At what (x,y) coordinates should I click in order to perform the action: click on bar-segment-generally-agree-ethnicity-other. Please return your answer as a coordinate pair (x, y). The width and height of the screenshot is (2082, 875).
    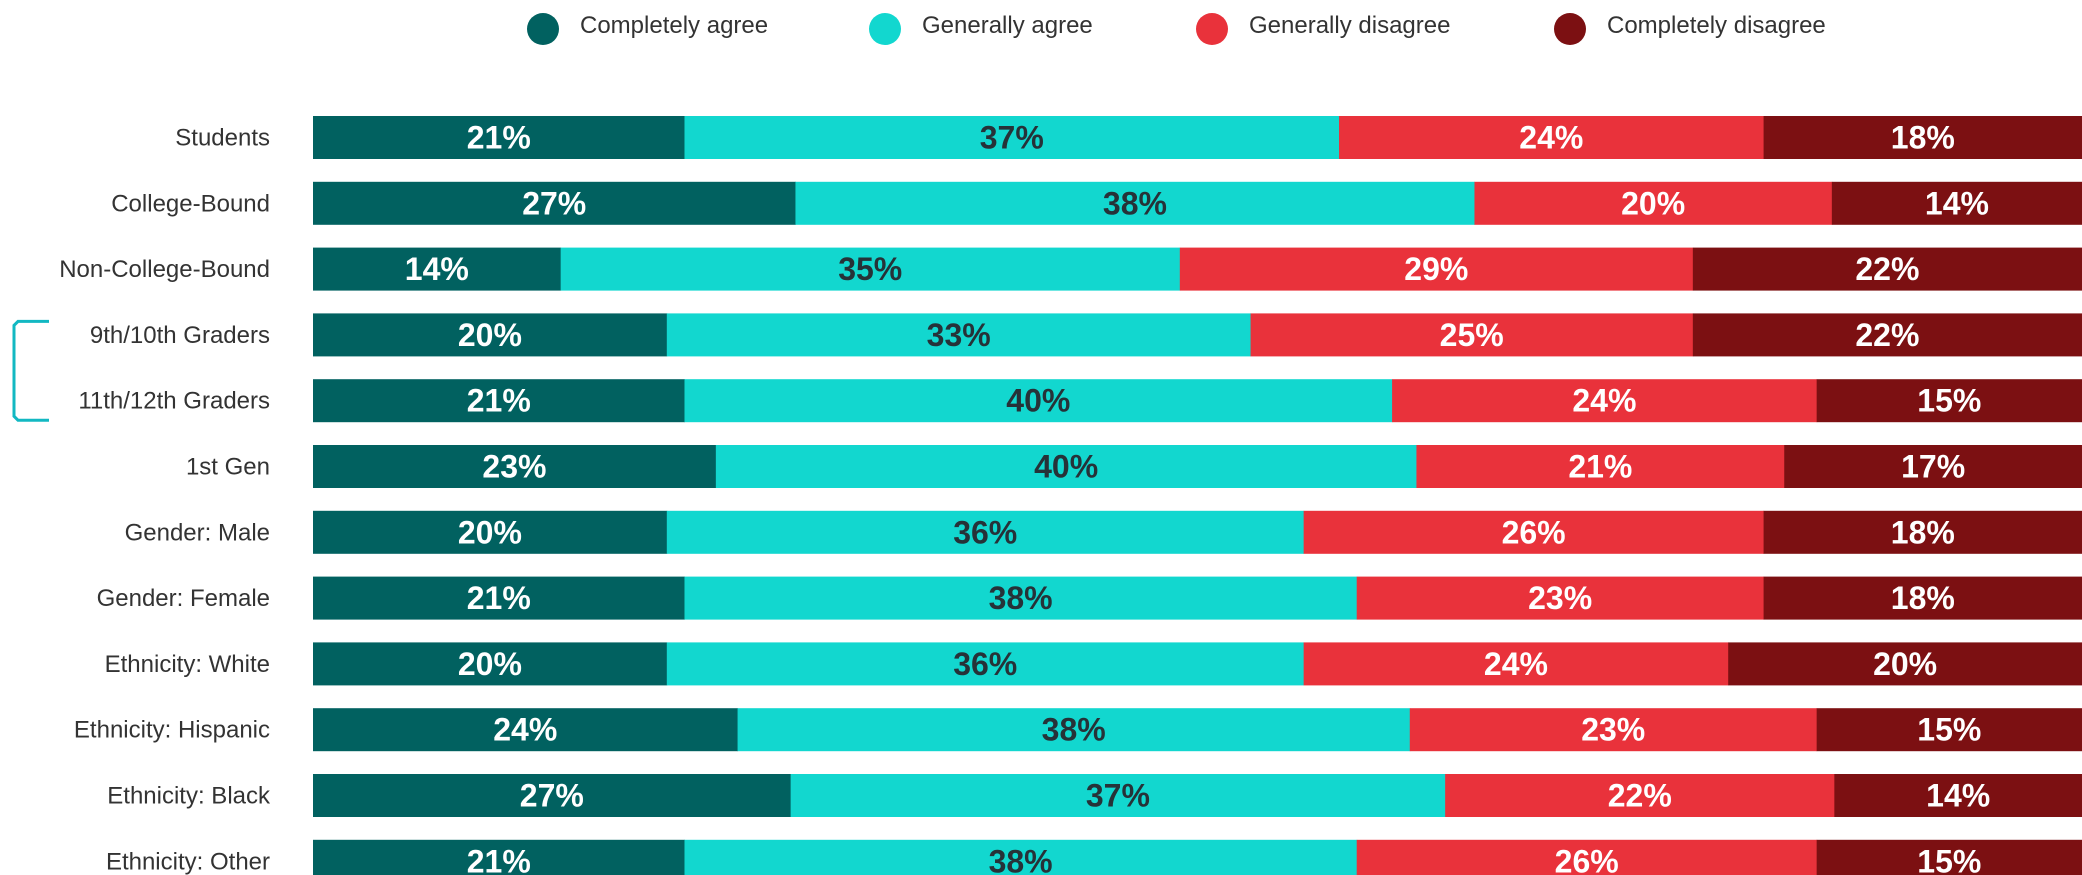
    Looking at the image, I should click on (1021, 857).